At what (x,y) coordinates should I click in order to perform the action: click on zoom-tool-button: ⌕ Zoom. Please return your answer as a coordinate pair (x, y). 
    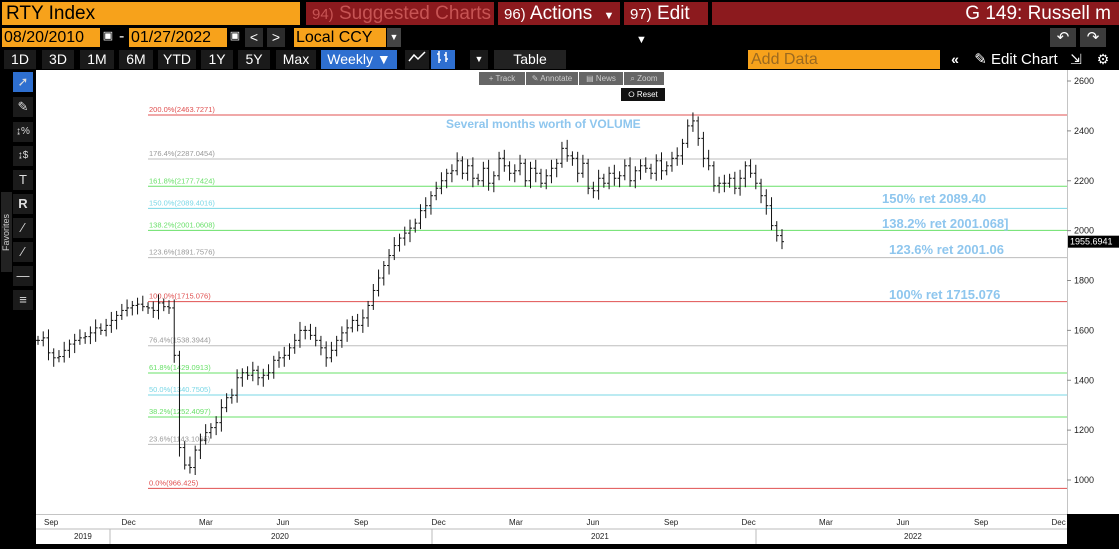
    Looking at the image, I should click on (644, 78).